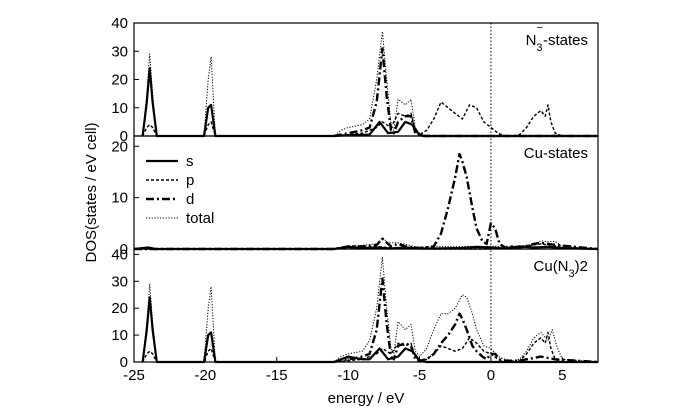  Describe the element at coordinates (366, 243) in the screenshot. I see `panel-2-series-total` at that location.